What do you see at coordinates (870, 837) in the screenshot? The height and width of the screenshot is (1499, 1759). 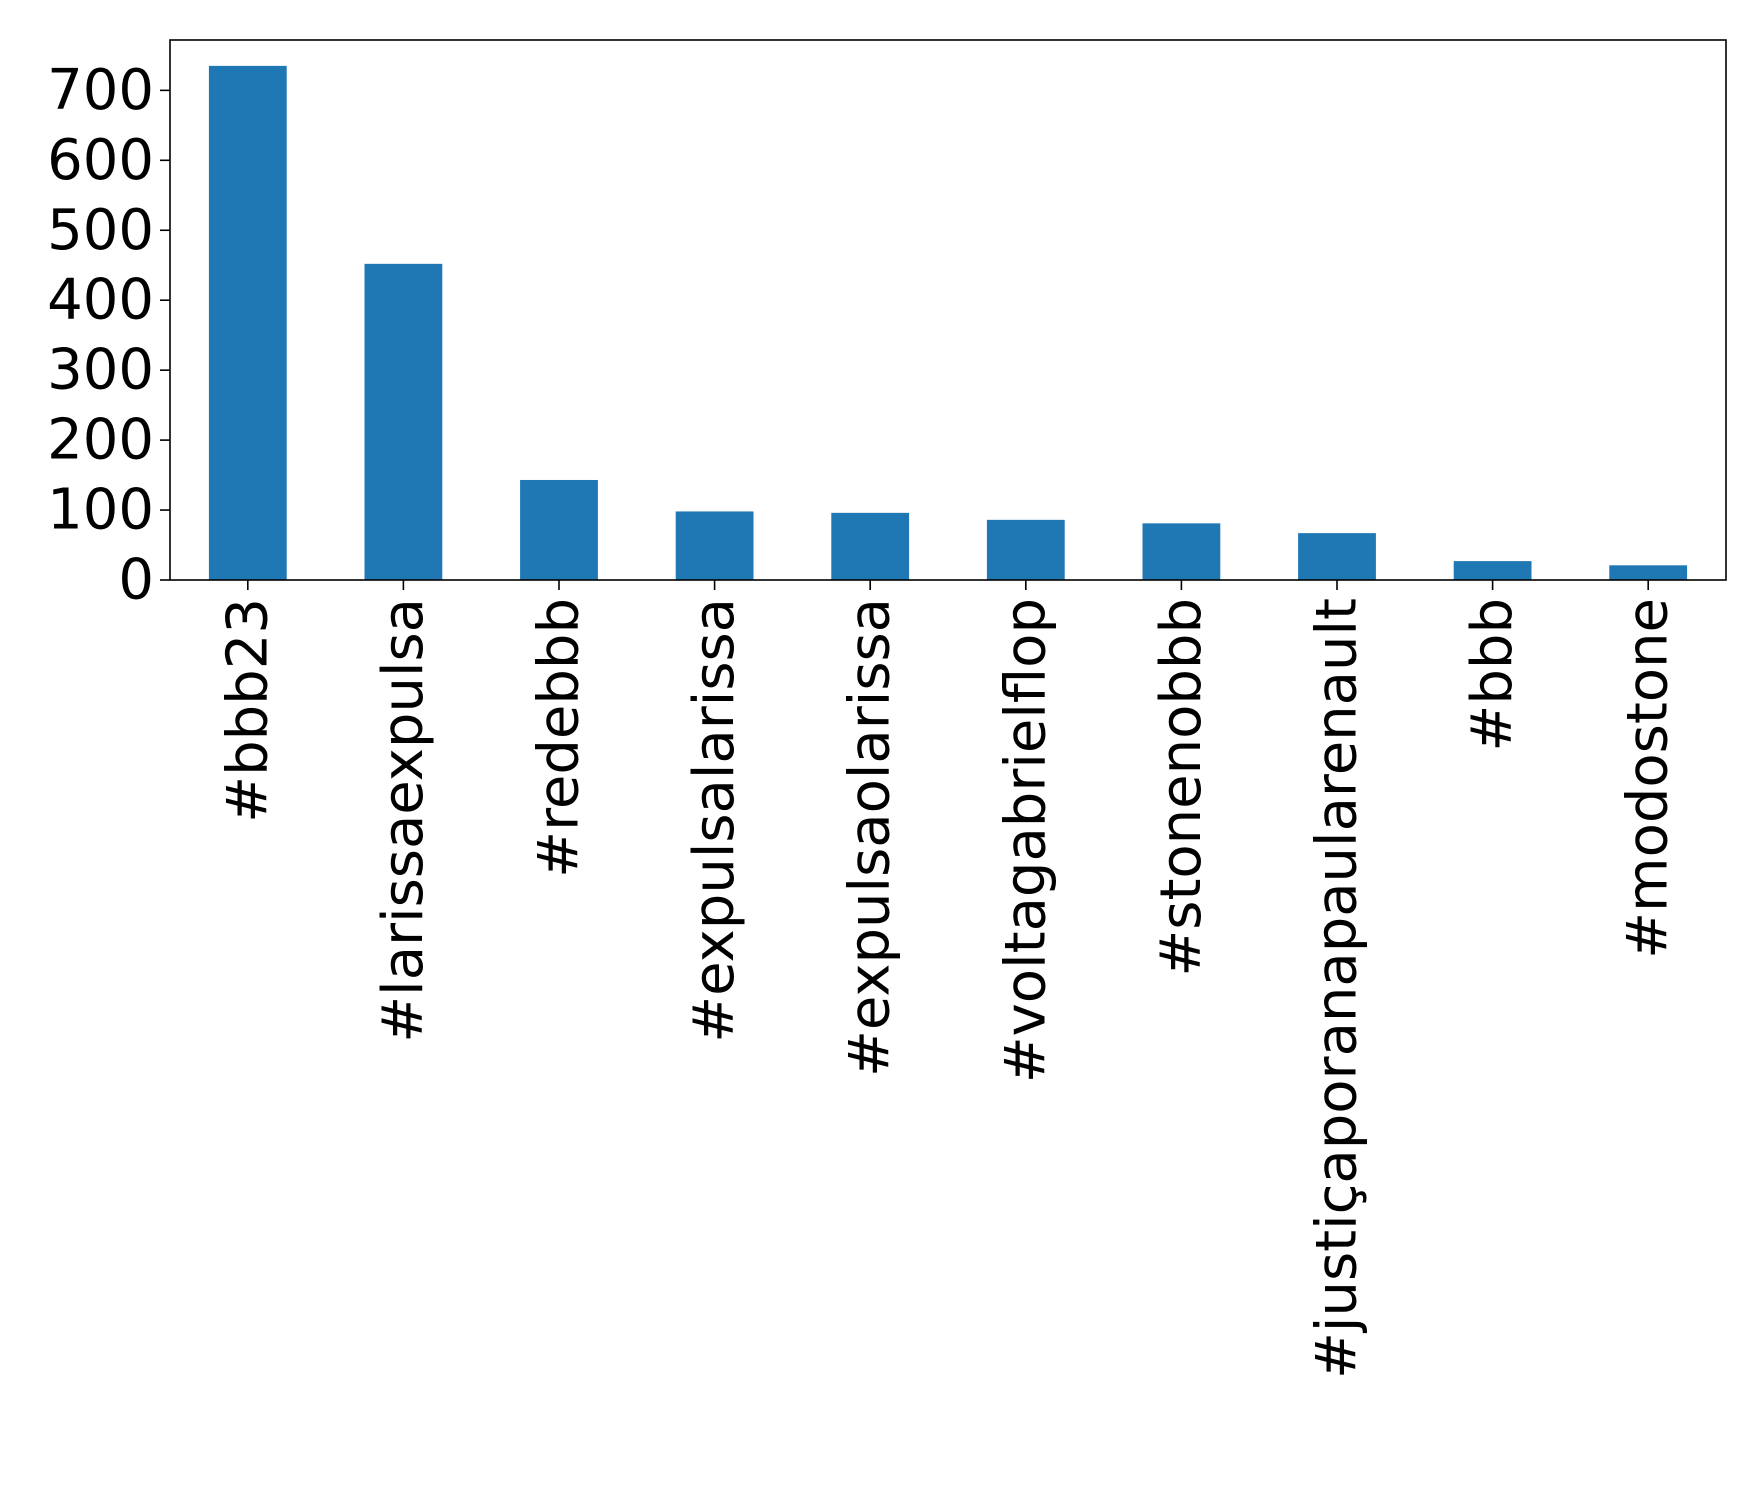 I see `x-tick-label-4: #expulsaolarissa` at bounding box center [870, 837].